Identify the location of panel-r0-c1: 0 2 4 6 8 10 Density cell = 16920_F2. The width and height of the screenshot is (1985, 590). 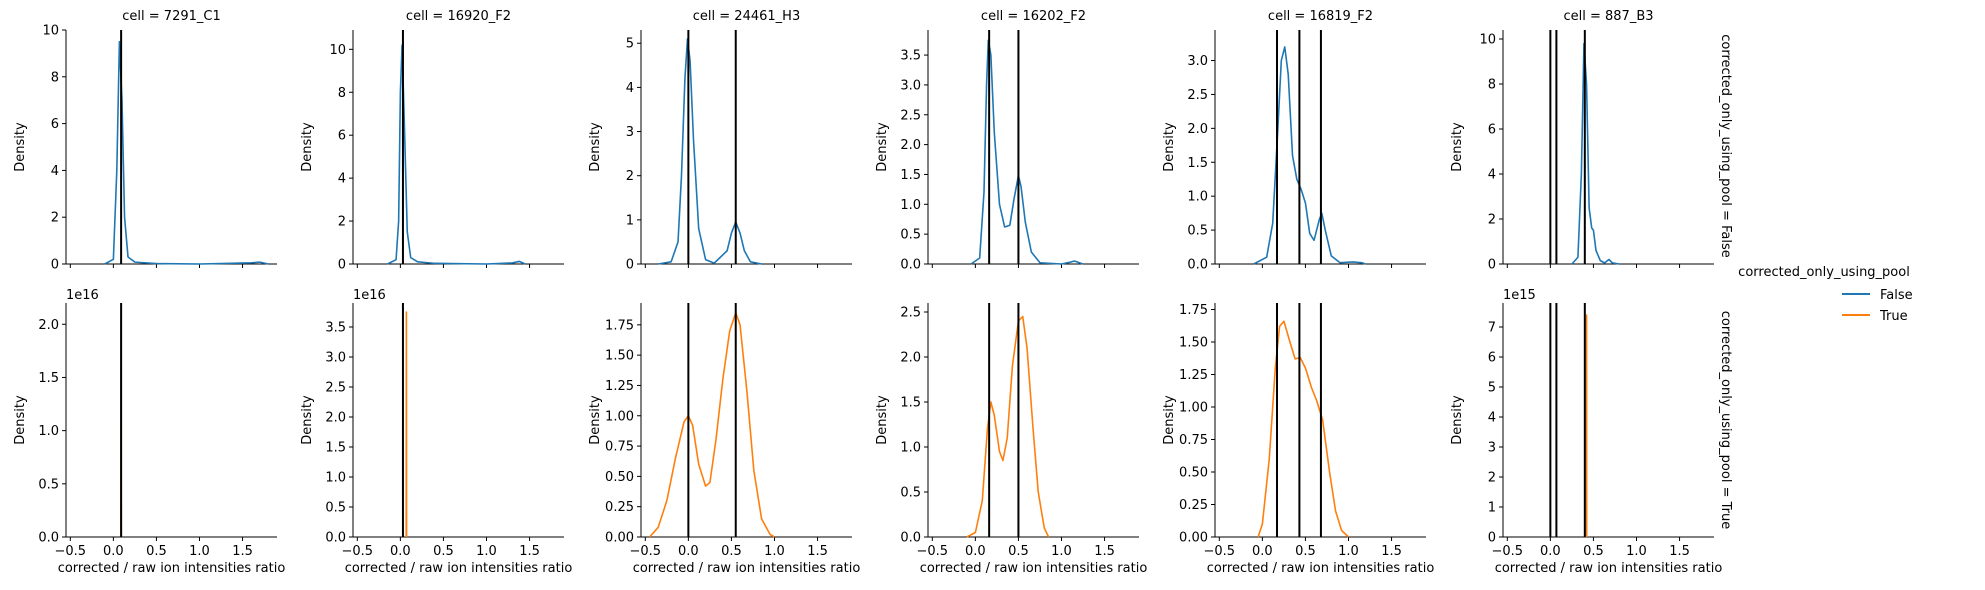
(432, 141).